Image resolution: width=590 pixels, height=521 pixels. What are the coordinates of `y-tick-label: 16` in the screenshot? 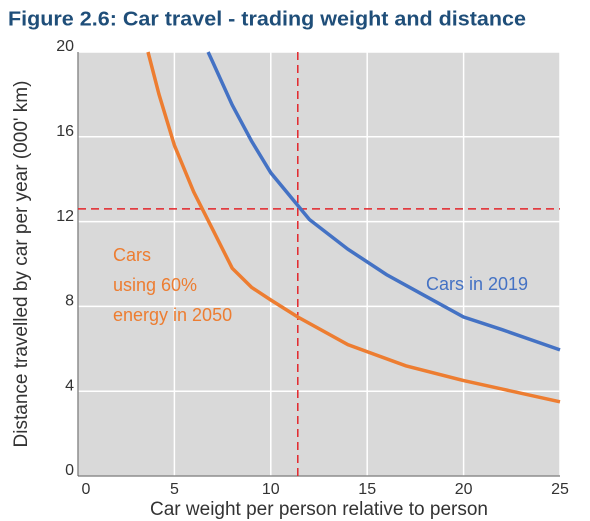 It's located at (65, 131).